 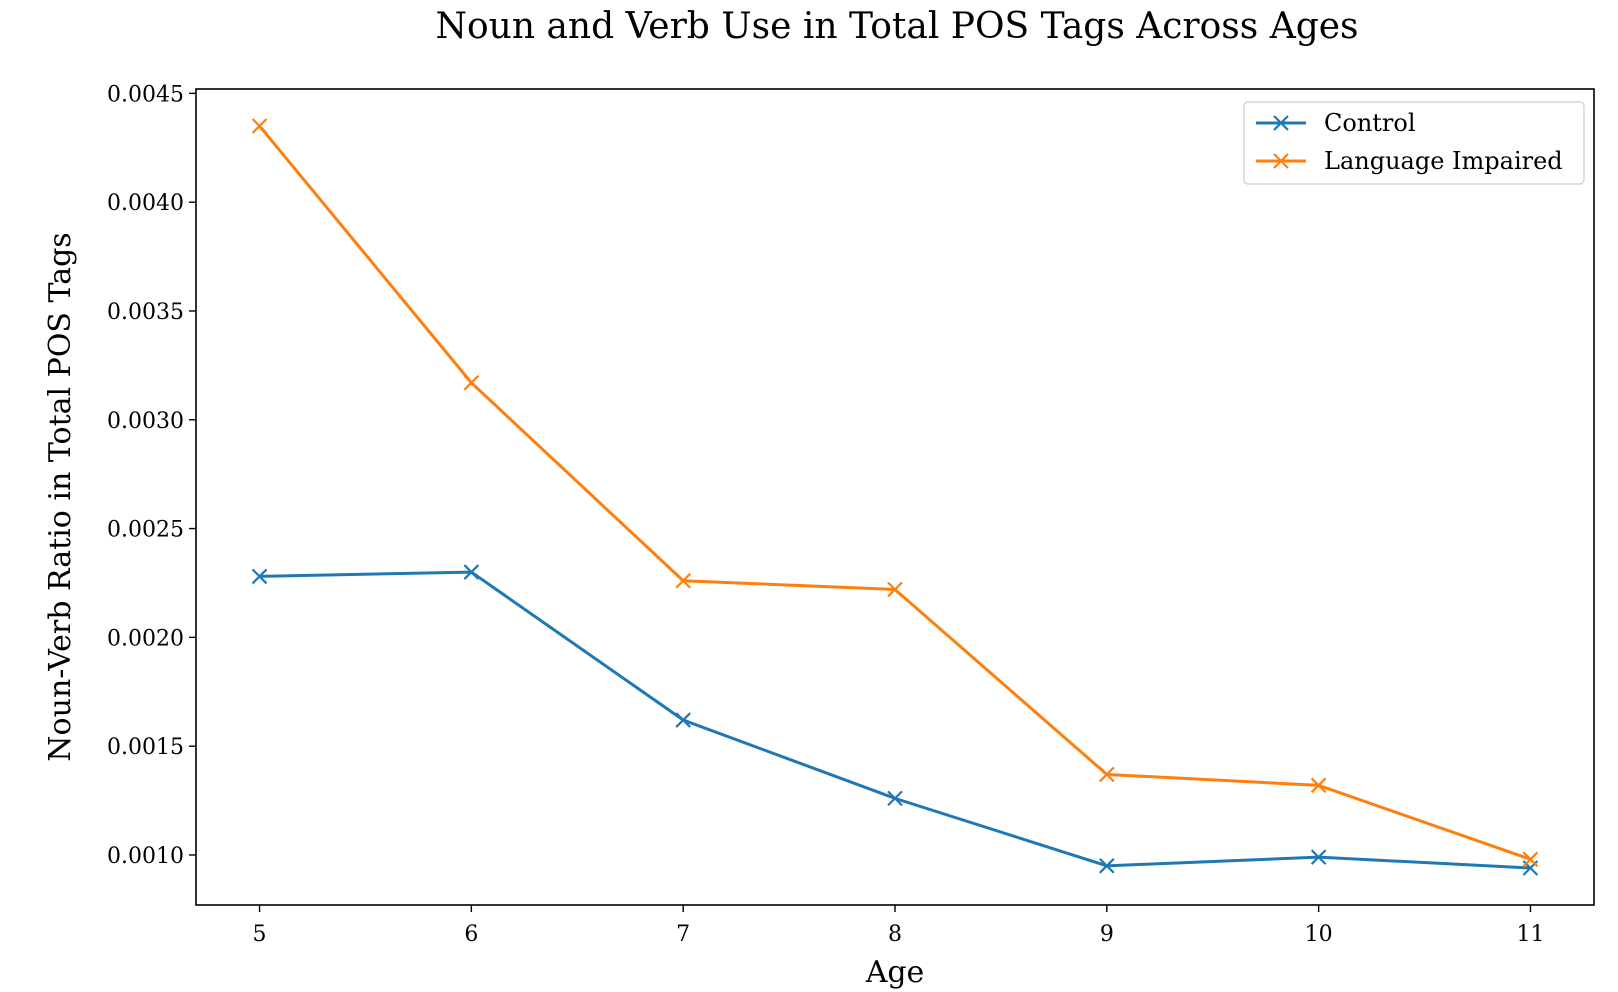 I want to click on x-tick-label: 10, so click(x=1319, y=934).